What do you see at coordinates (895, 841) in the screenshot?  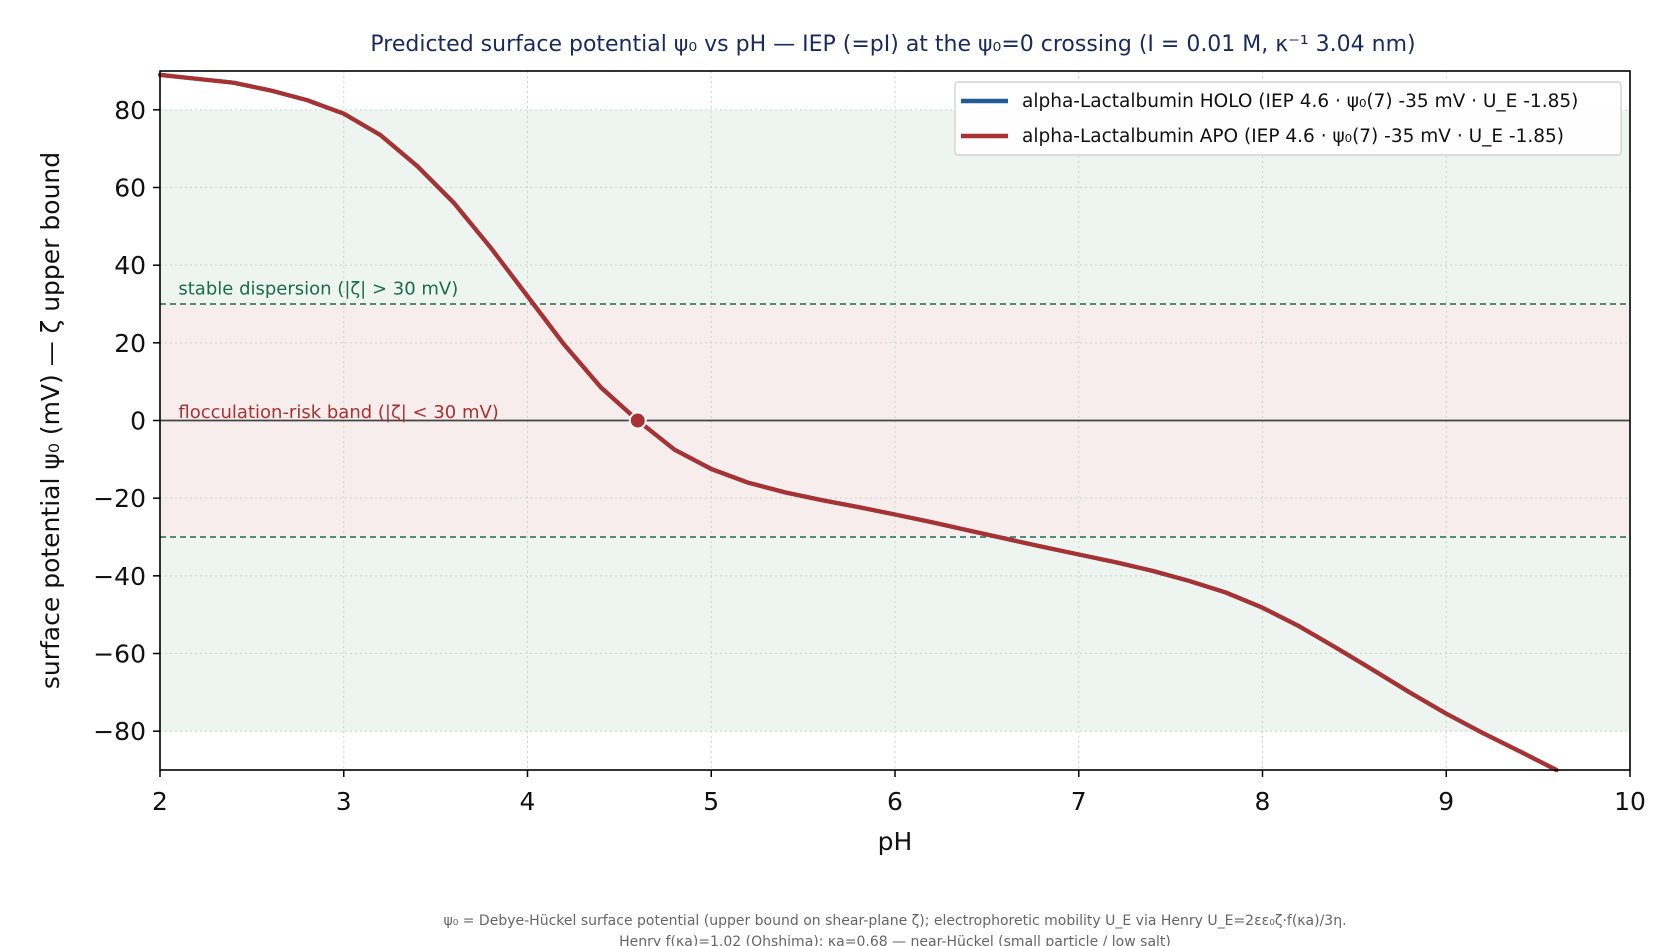 I see `x-axis-label: pH` at bounding box center [895, 841].